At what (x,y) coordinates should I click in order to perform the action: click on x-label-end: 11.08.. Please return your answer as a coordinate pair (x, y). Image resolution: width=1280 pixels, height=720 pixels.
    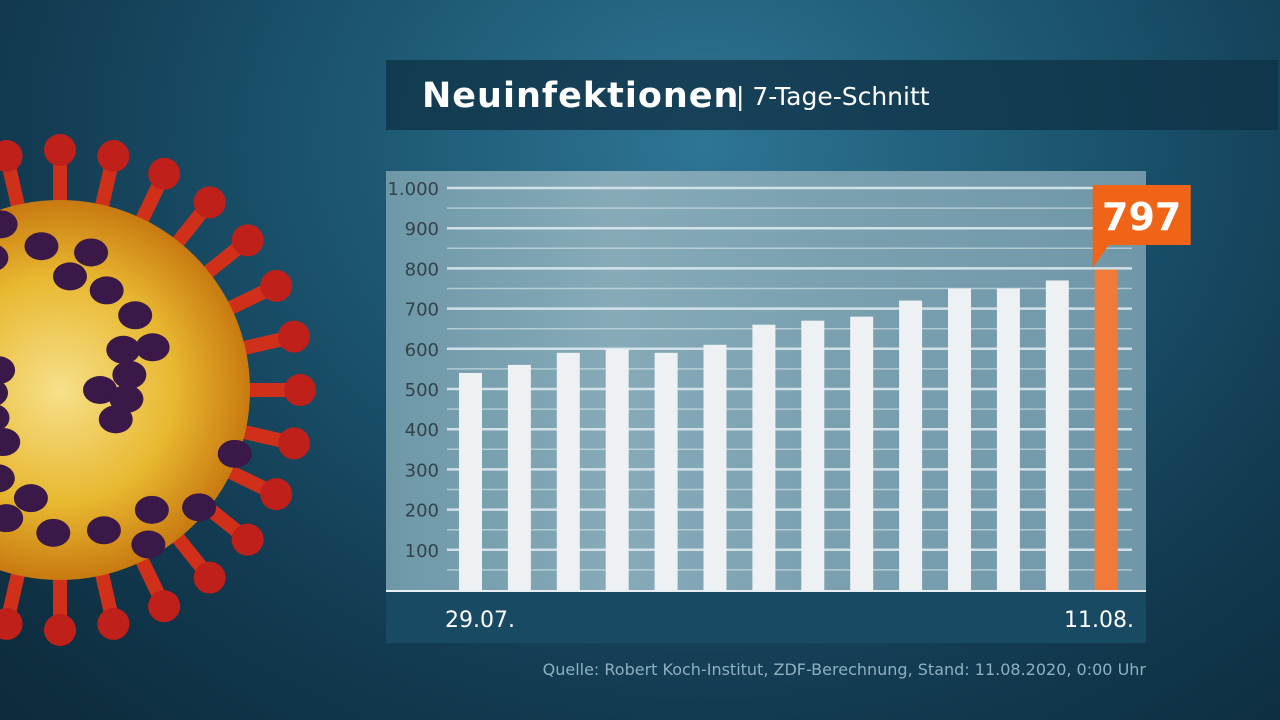
    Looking at the image, I should click on (1099, 620).